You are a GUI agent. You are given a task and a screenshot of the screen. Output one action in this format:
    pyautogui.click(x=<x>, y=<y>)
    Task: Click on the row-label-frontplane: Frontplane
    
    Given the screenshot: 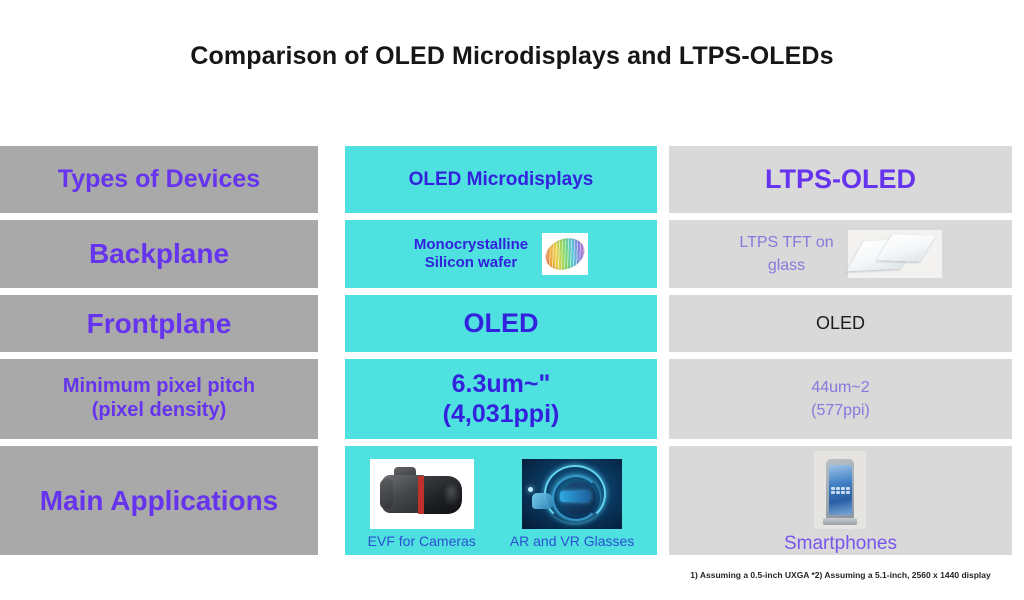 What is the action you would take?
    pyautogui.click(x=159, y=323)
    